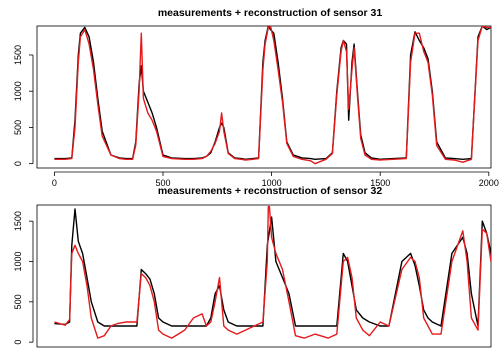  What do you see at coordinates (54, 183) in the screenshot?
I see `x-tick-label: 0` at bounding box center [54, 183].